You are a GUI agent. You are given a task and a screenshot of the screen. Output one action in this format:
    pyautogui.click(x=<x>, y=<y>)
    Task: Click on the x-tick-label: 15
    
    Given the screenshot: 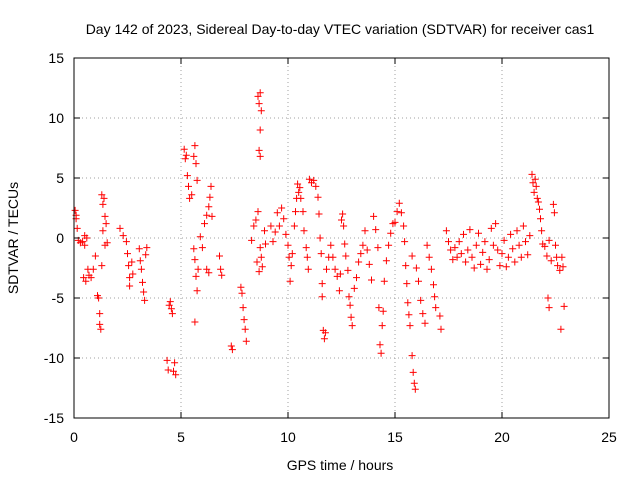 What is the action you would take?
    pyautogui.click(x=395, y=437)
    